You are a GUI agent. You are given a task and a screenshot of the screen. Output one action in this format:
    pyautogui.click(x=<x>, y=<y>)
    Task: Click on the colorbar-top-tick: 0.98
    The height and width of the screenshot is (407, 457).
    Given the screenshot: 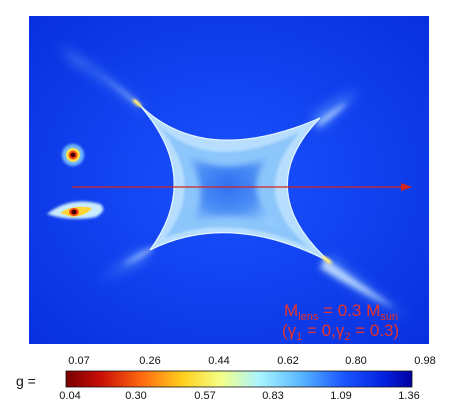 What is the action you would take?
    pyautogui.click(x=425, y=361)
    